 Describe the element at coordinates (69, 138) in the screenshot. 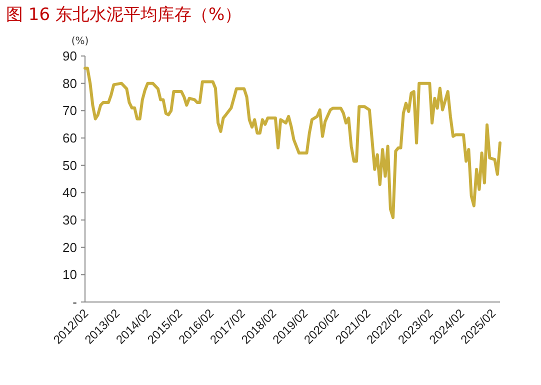

I see `y-tick-label: 60` at that location.